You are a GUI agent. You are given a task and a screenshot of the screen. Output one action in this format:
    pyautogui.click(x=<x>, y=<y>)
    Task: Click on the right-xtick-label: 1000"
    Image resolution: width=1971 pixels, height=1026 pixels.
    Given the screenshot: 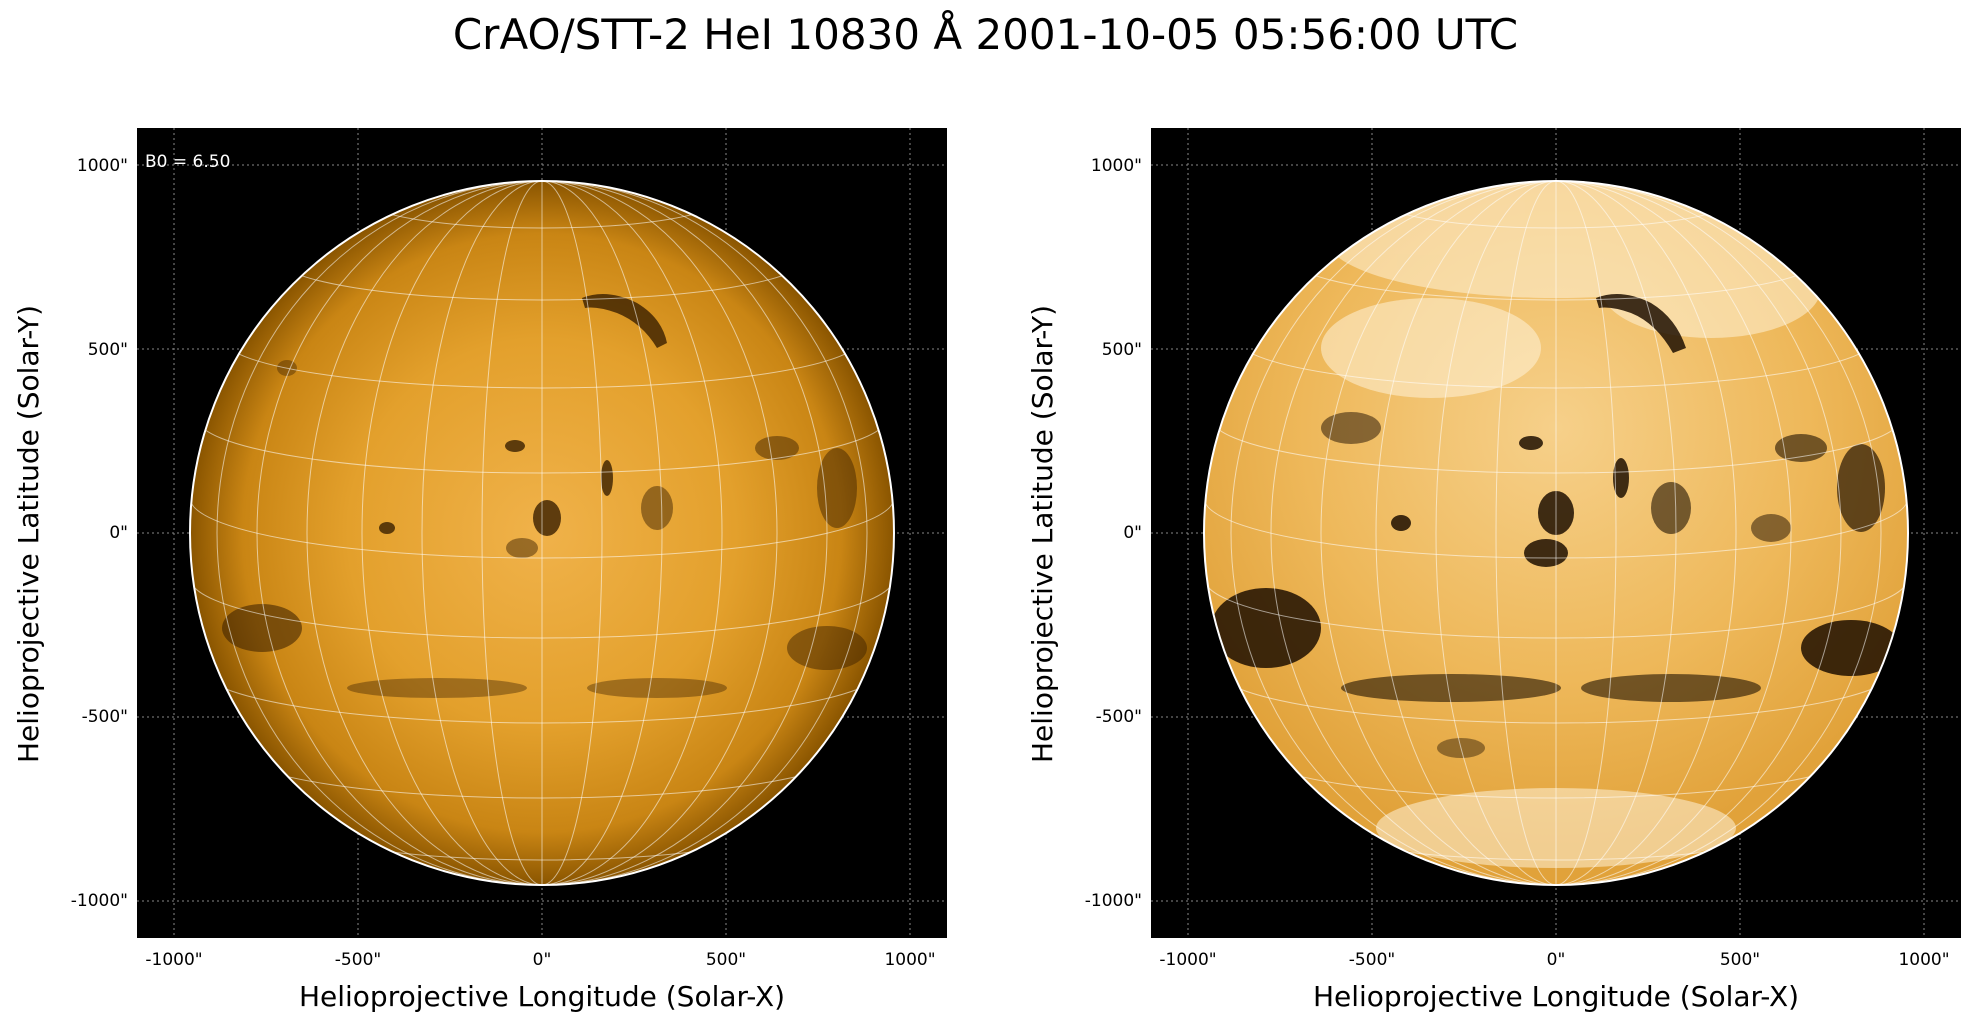 What is the action you would take?
    pyautogui.click(x=1924, y=960)
    